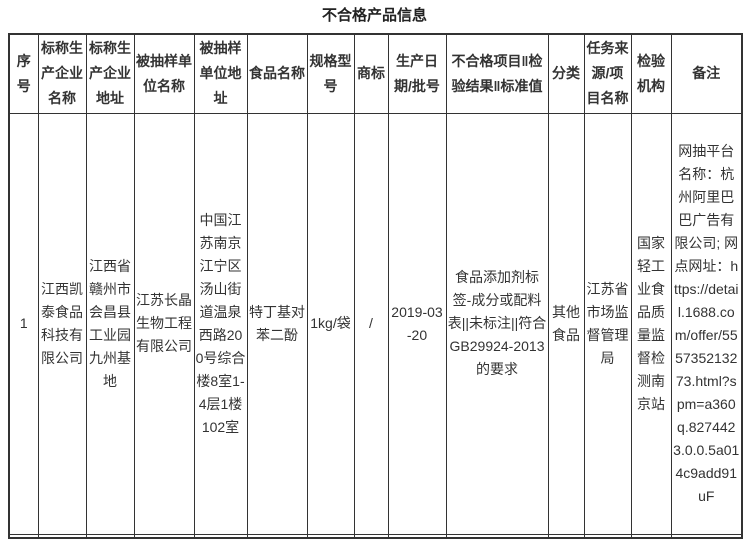 This screenshot has height=540, width=749. I want to click on header-cell-failed-item-result-standard: 不合格项目‖检验结果‖标准值, so click(497, 73).